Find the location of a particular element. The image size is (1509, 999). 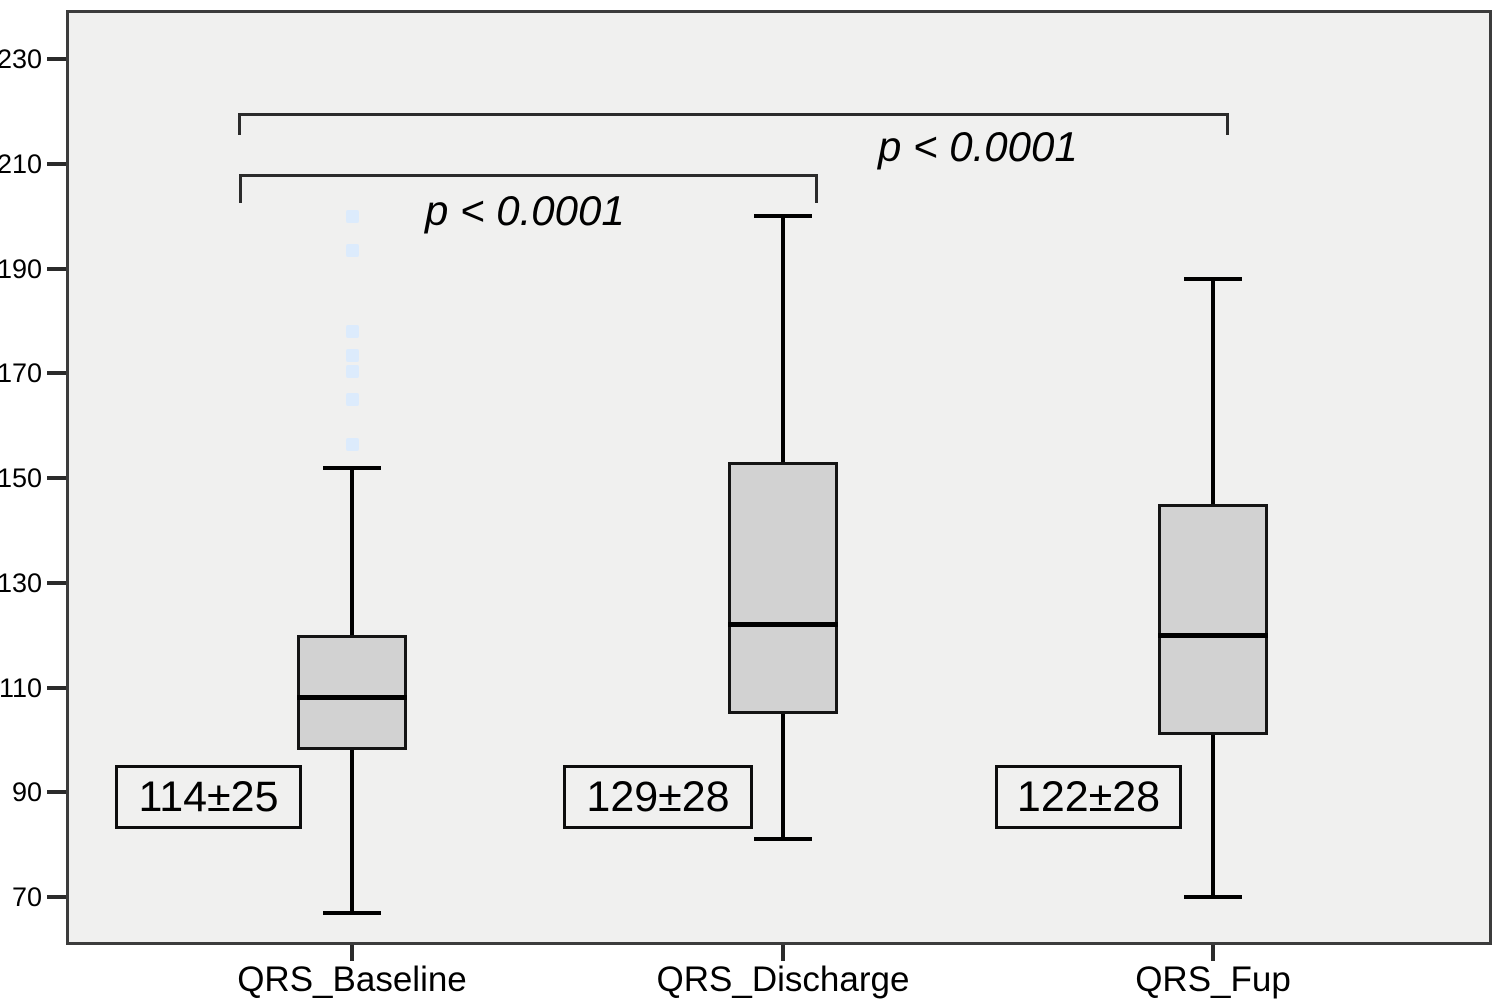

y-axis-tick-label: 90 is located at coordinates (26, 792).